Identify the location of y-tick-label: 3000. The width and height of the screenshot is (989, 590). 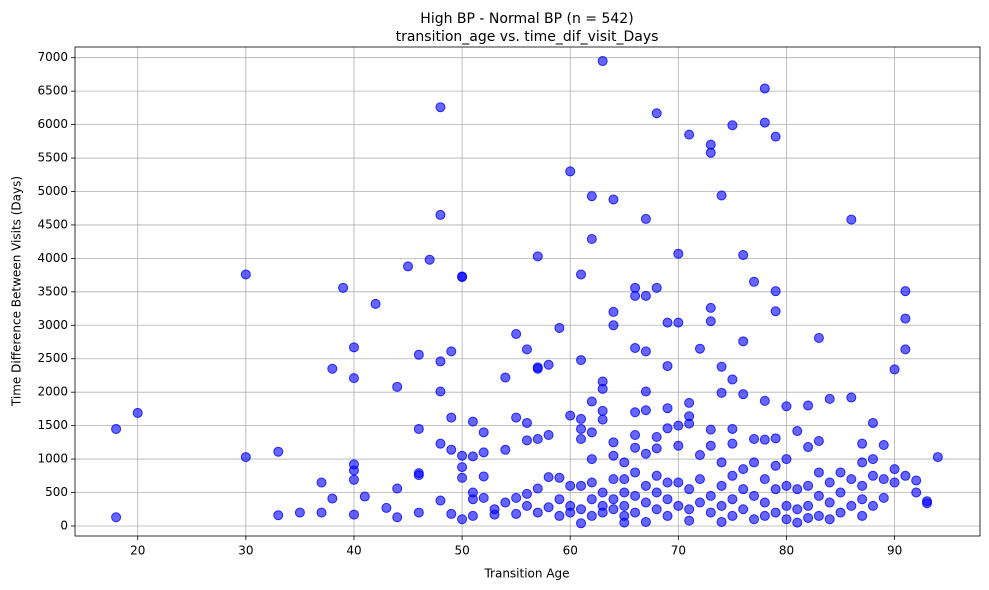
(52, 325).